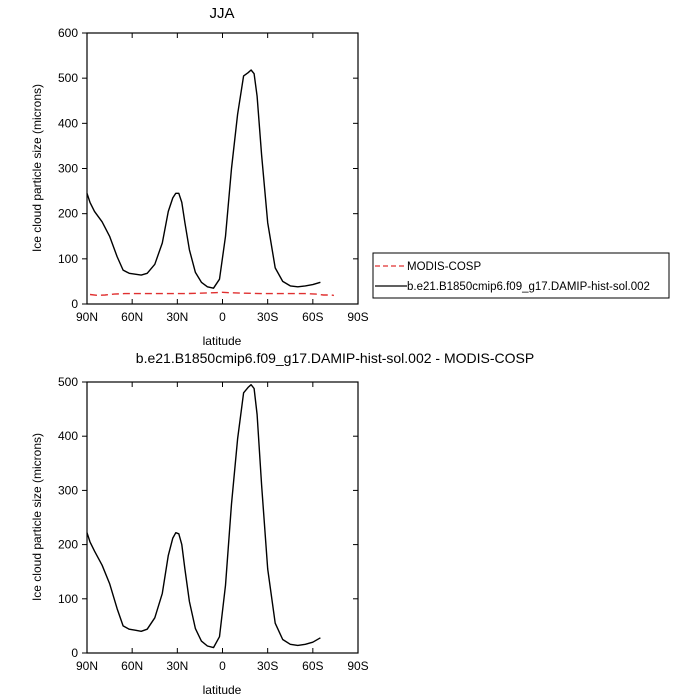 This screenshot has width=700, height=700. What do you see at coordinates (87, 317) in the screenshot?
I see `panel-1-x-tick-label: 90N` at bounding box center [87, 317].